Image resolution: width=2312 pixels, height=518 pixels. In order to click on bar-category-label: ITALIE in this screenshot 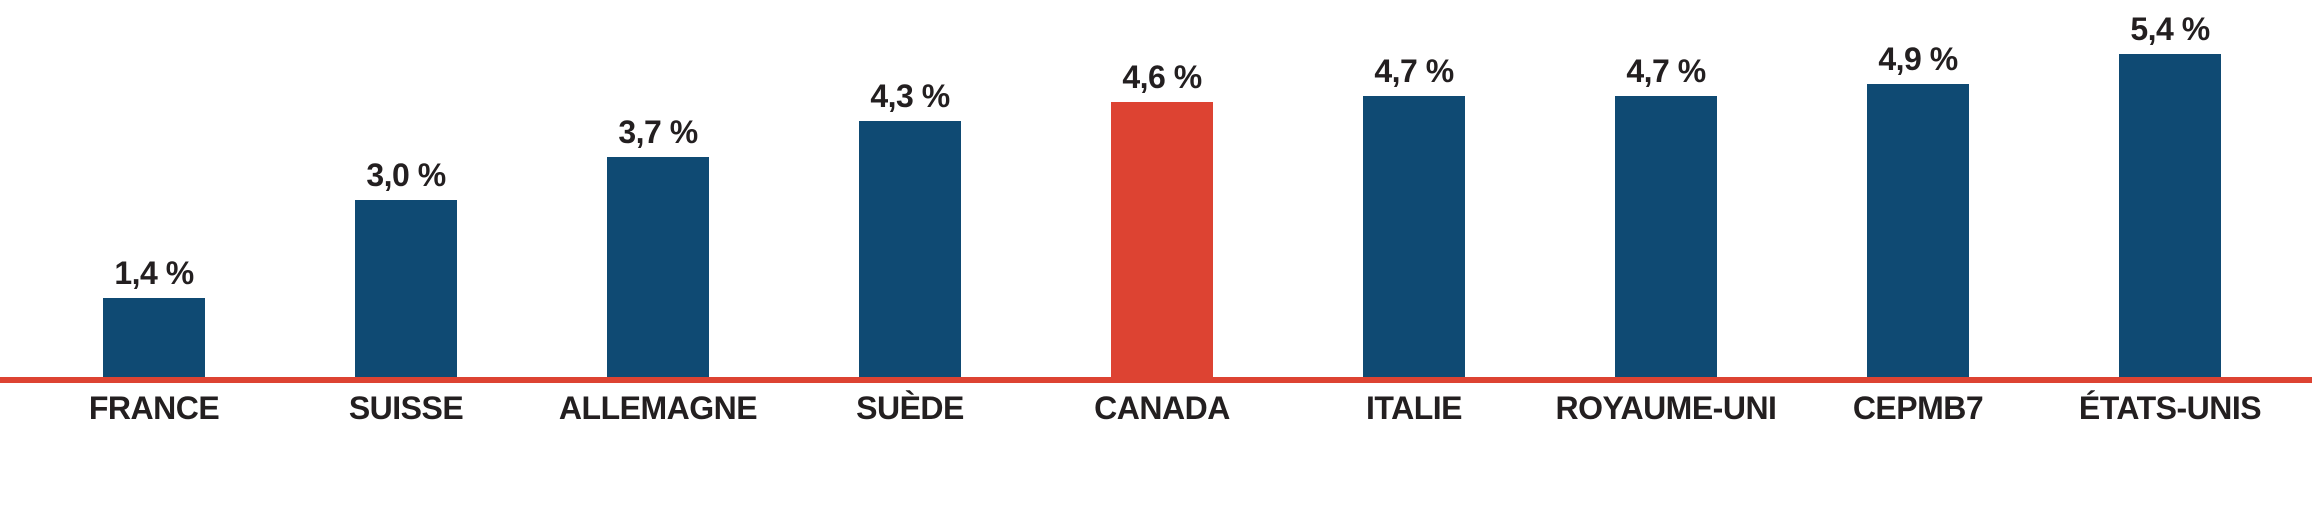, I will do `click(1414, 408)`.